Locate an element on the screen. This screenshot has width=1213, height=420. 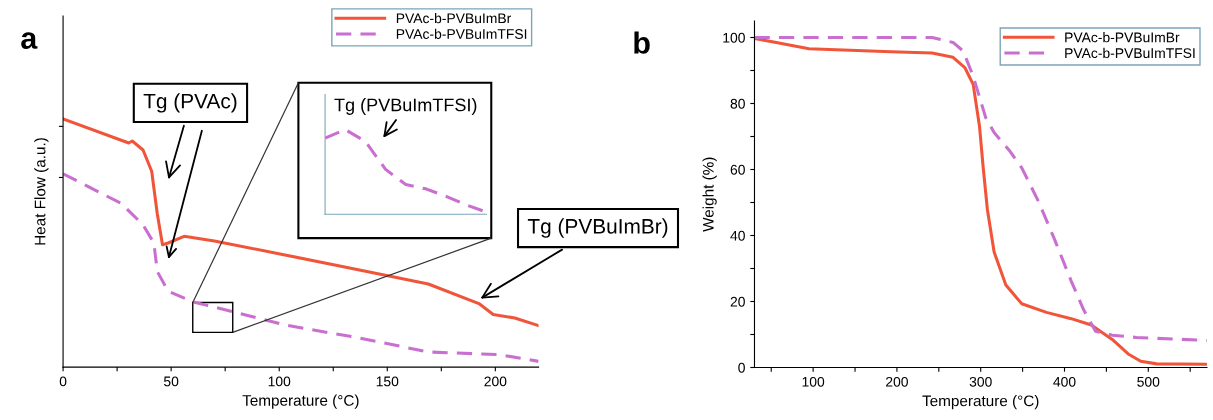
y-tick-label: 40 is located at coordinates (737, 235).